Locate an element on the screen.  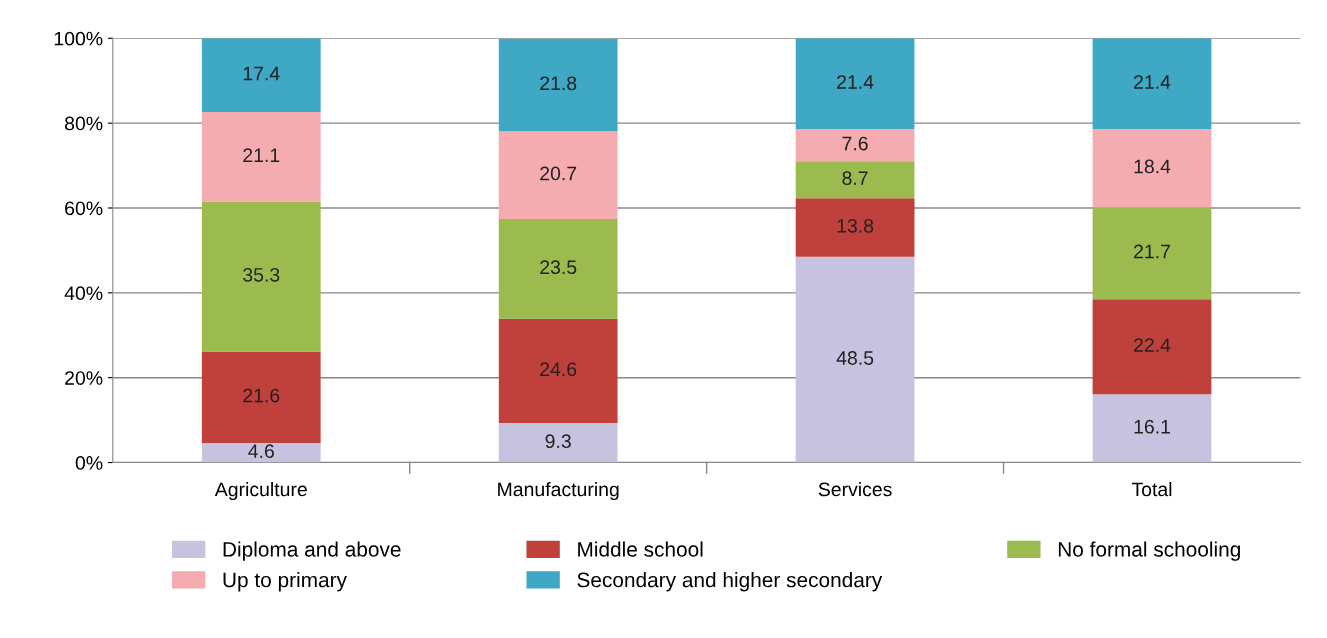
data-label: 4.6 is located at coordinates (261, 451).